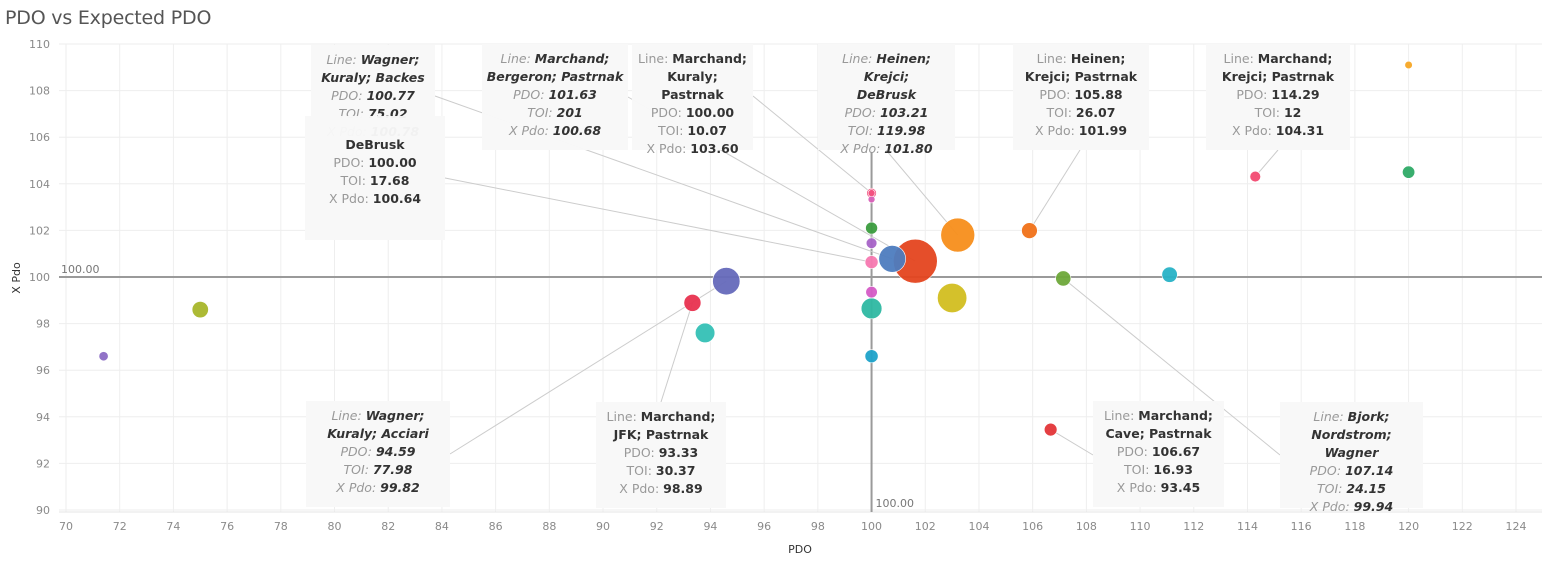 This screenshot has width=1542, height=564. What do you see at coordinates (1516, 526) in the screenshot?
I see `x-tick-label: 124` at bounding box center [1516, 526].